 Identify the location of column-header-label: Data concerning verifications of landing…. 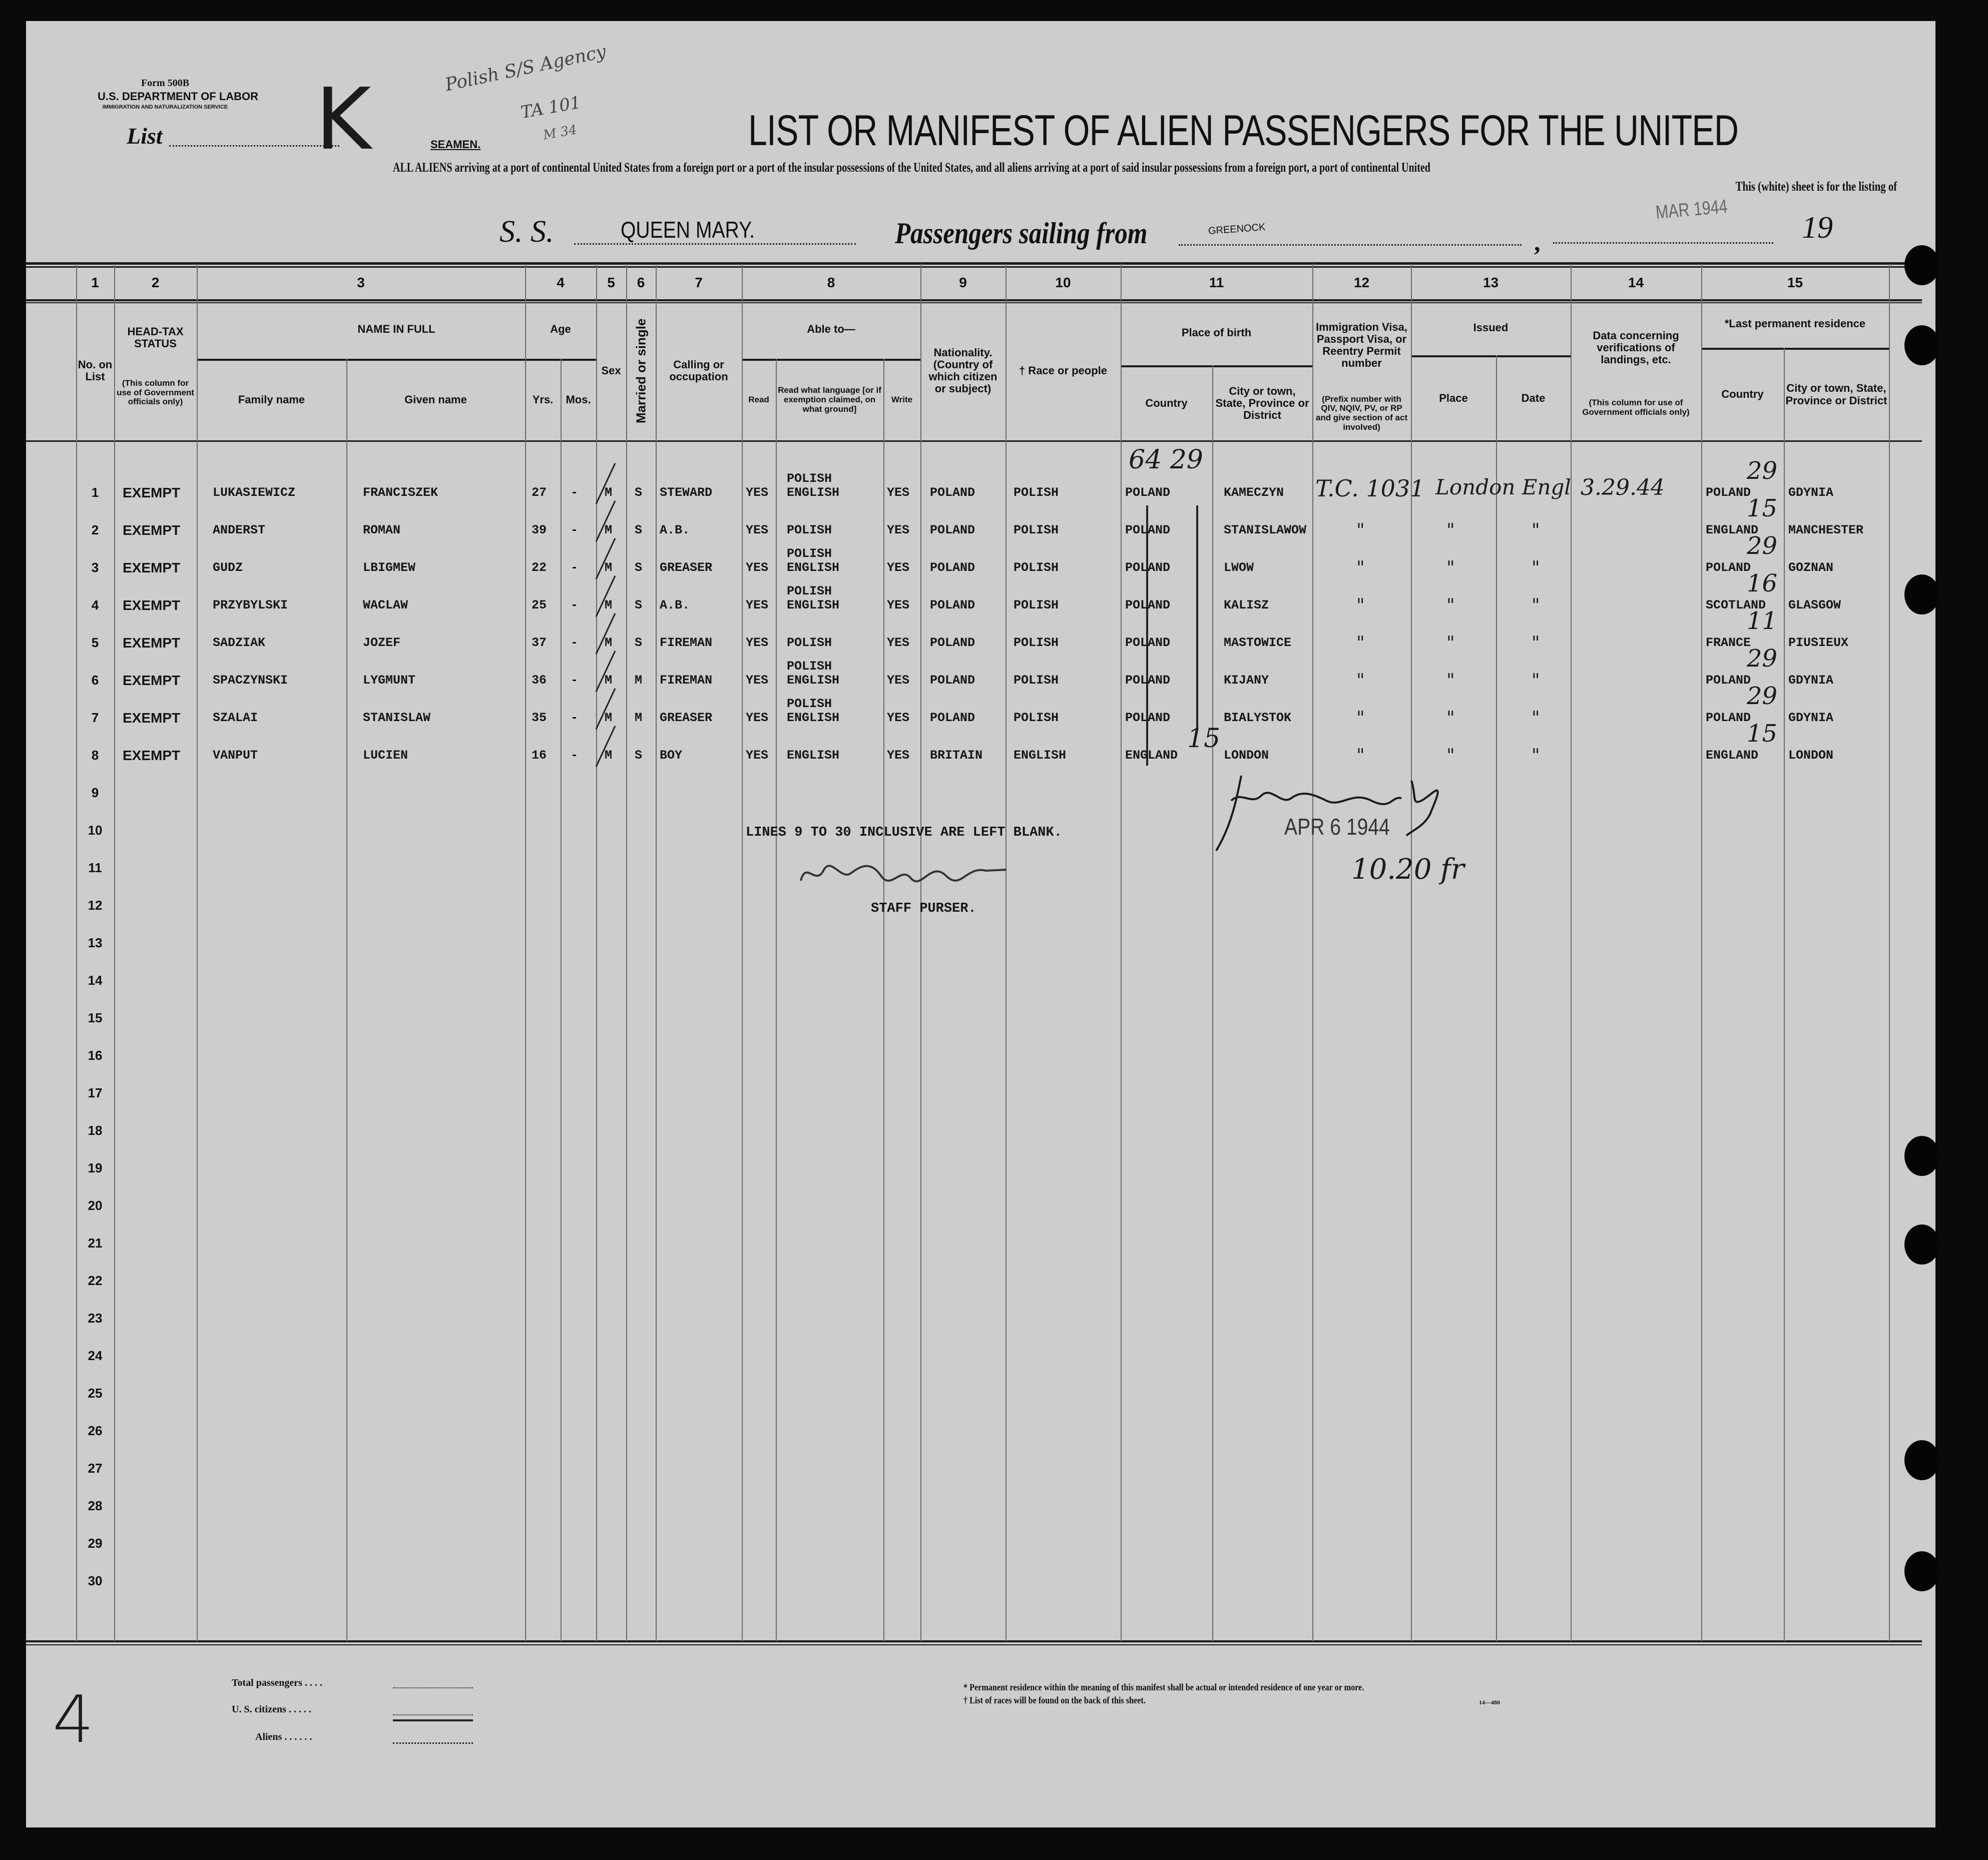
(1636, 347).